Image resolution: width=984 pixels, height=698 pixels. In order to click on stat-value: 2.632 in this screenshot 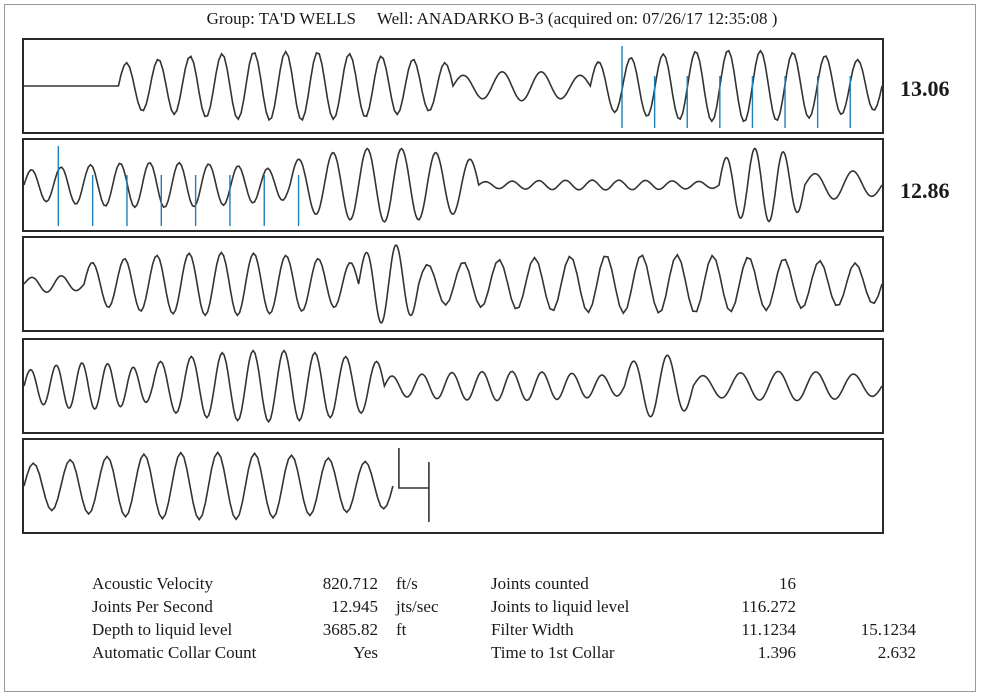, I will do `click(896, 652)`.